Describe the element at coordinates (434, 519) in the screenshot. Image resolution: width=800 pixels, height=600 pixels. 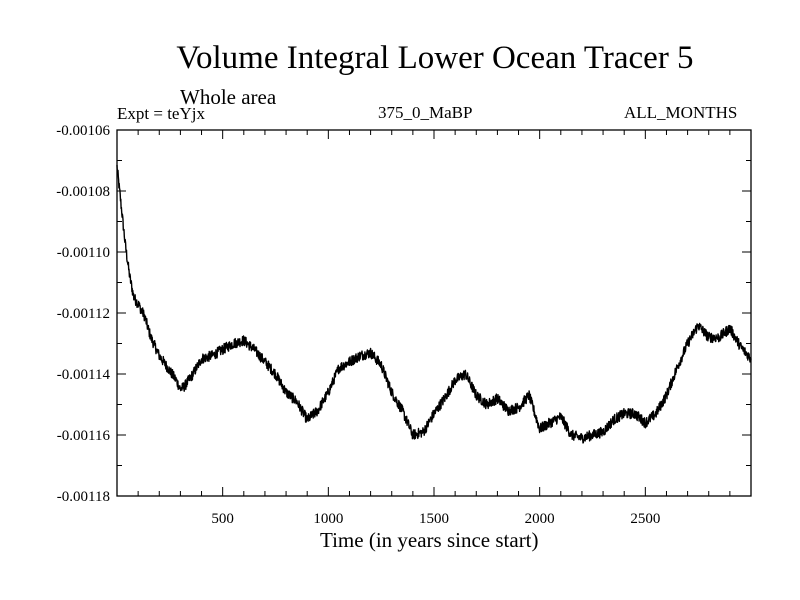
I see `x-tick-label: 1500` at that location.